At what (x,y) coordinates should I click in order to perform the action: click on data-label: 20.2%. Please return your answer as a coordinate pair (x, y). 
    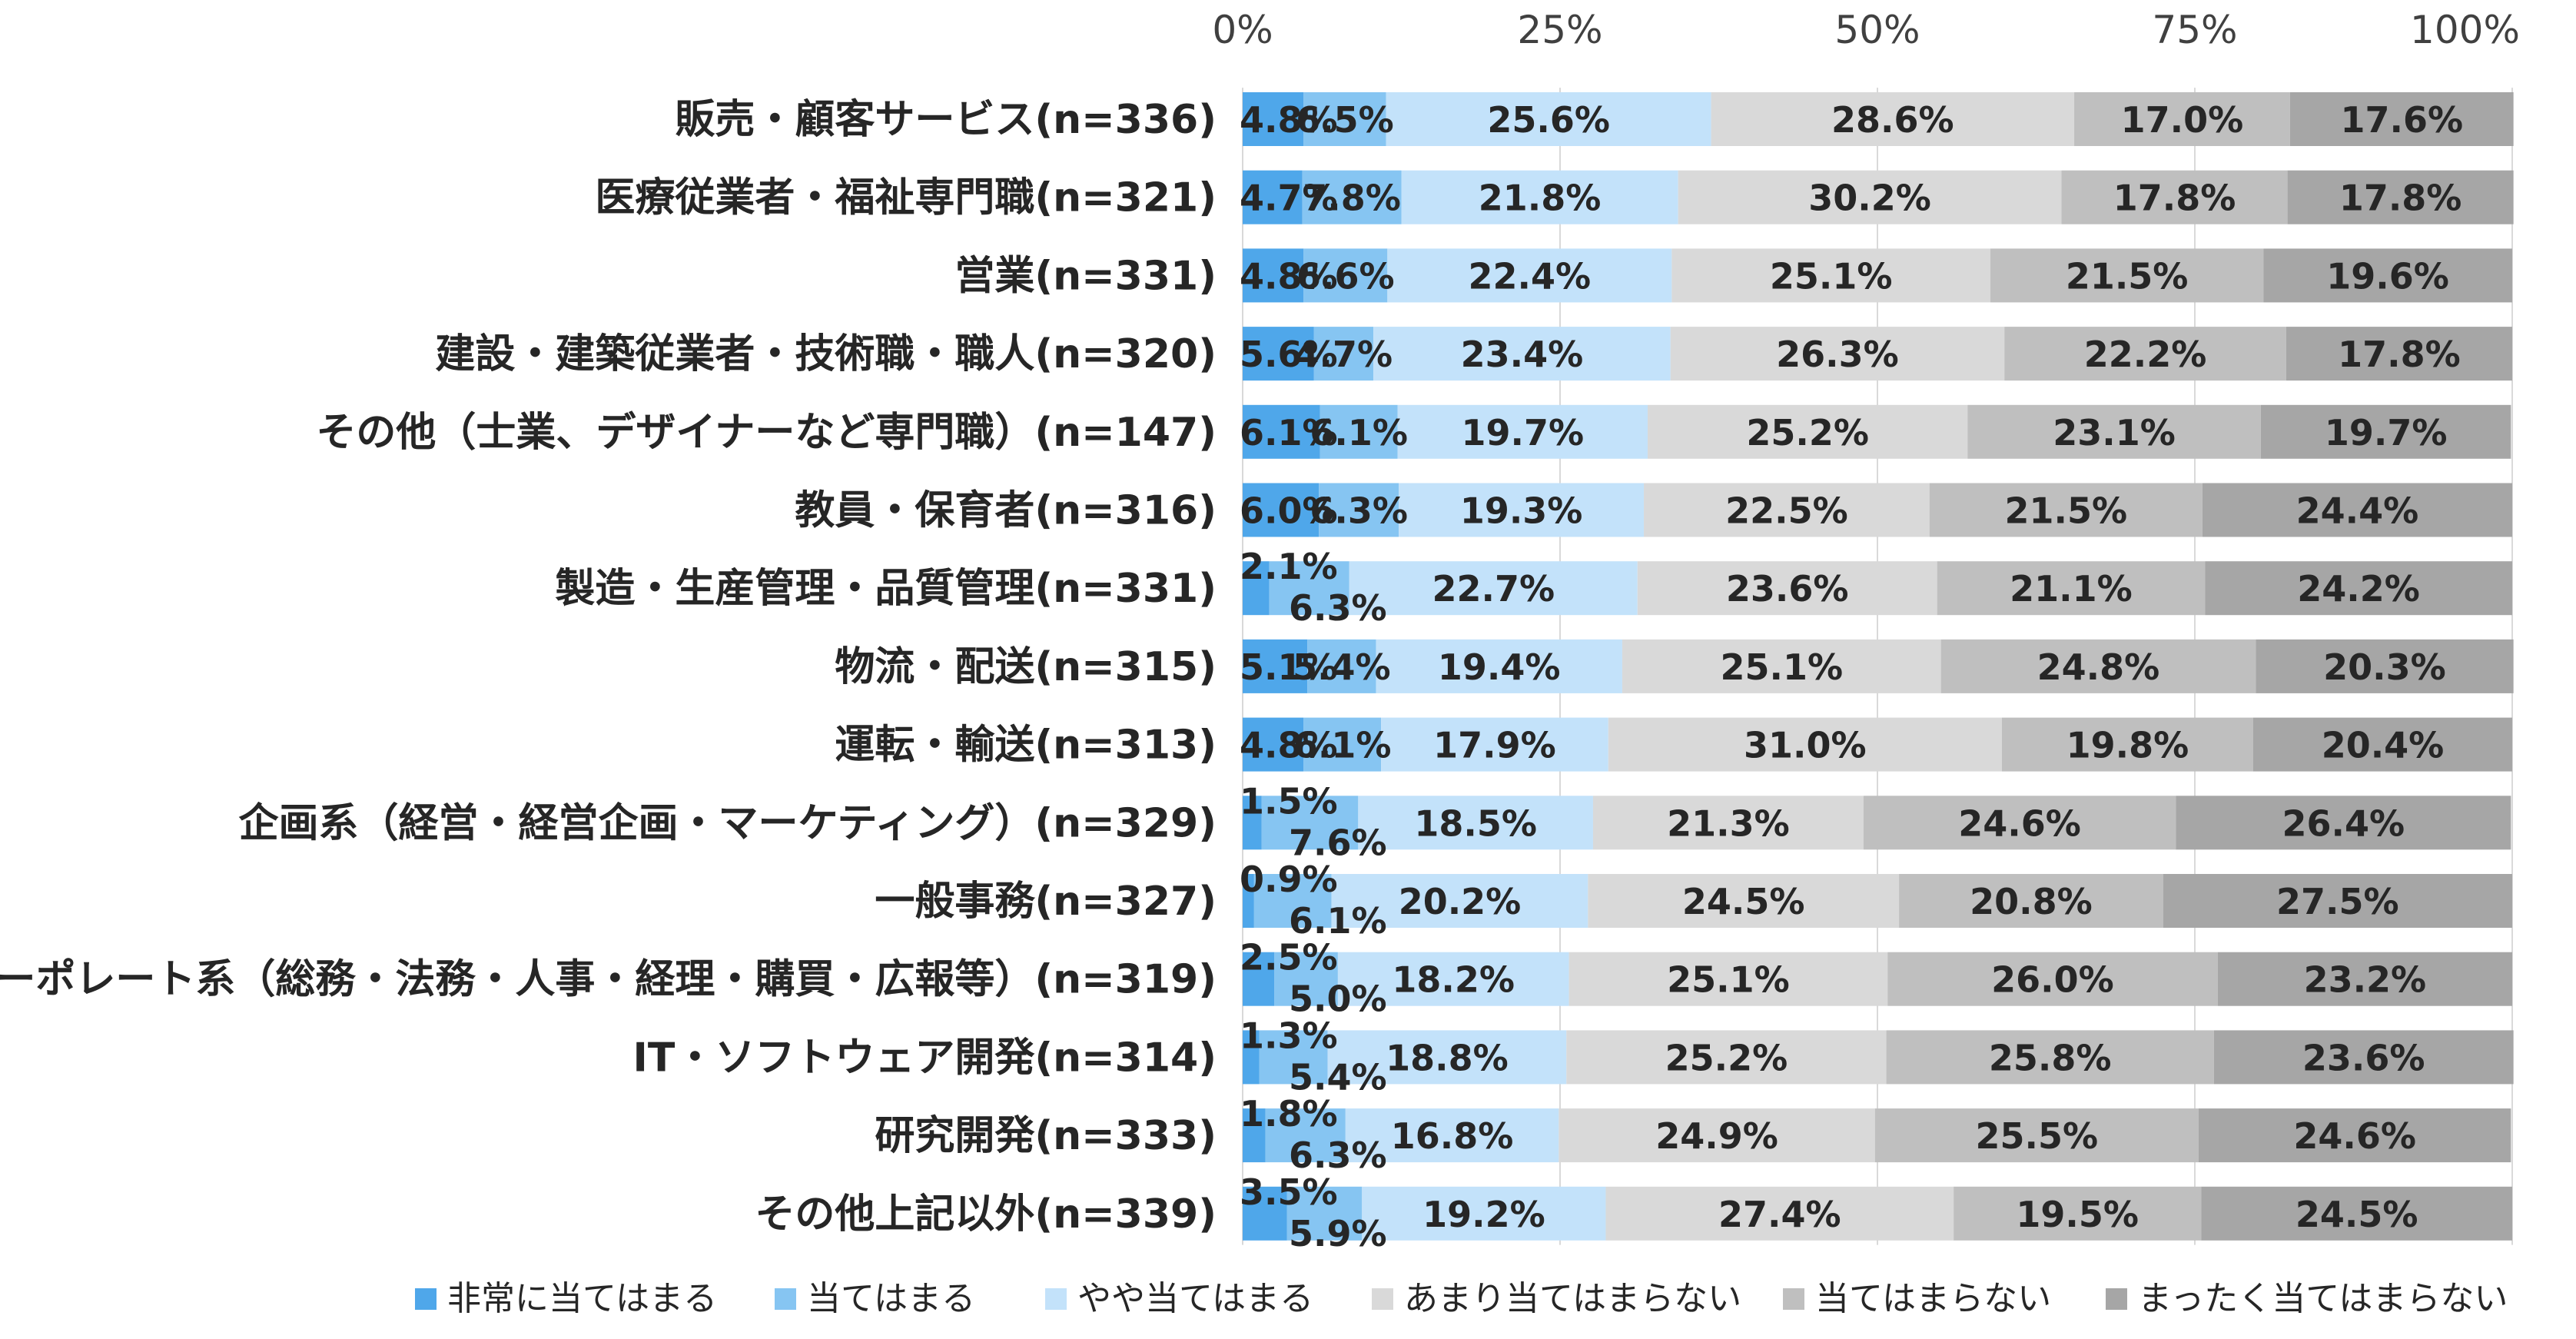
    Looking at the image, I should click on (1460, 901).